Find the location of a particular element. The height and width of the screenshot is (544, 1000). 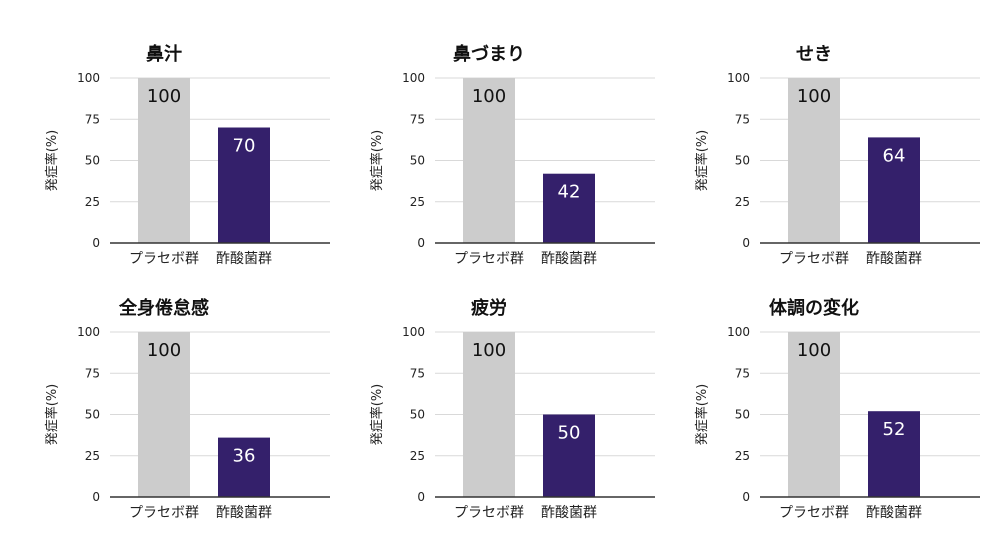

chart-panel-5: 疲労 0 25 50 75 100 発症率(%) 100 プラセボ群 50 酢酸菌群 is located at coordinates (515, 419).